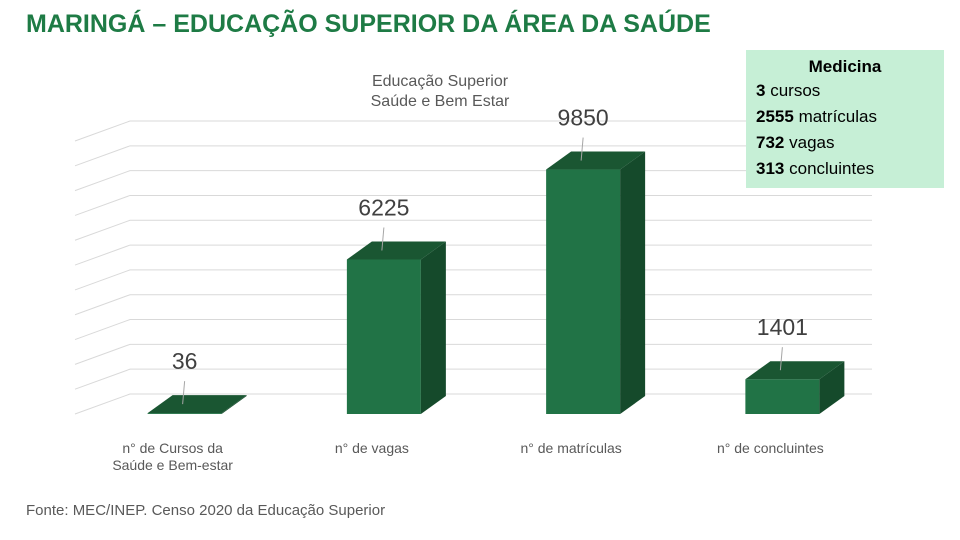 Image resolution: width=960 pixels, height=540 pixels. I want to click on info-text: cursos, so click(795, 90).